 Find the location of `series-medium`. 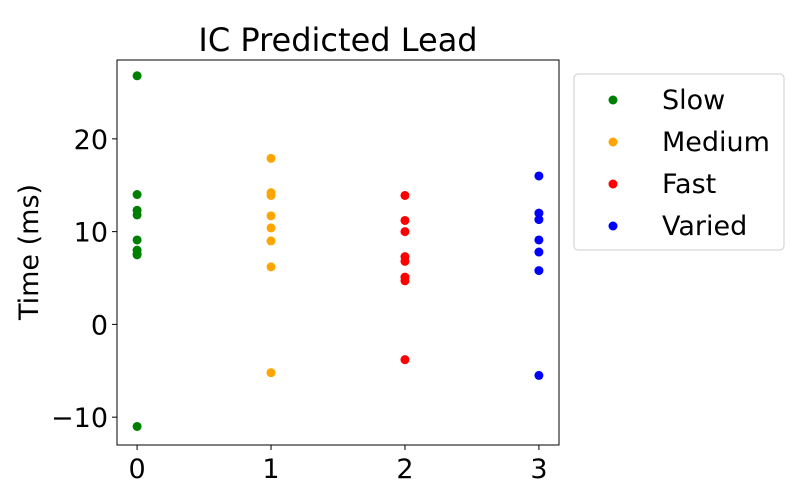

series-medium is located at coordinates (271, 265).